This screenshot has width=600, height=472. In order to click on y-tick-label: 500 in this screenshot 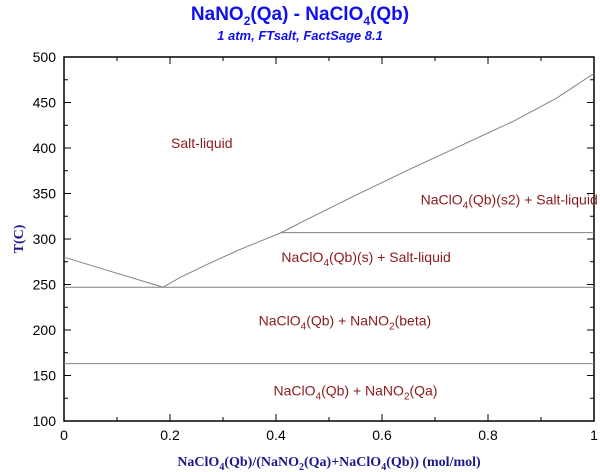, I will do `click(45, 57)`.